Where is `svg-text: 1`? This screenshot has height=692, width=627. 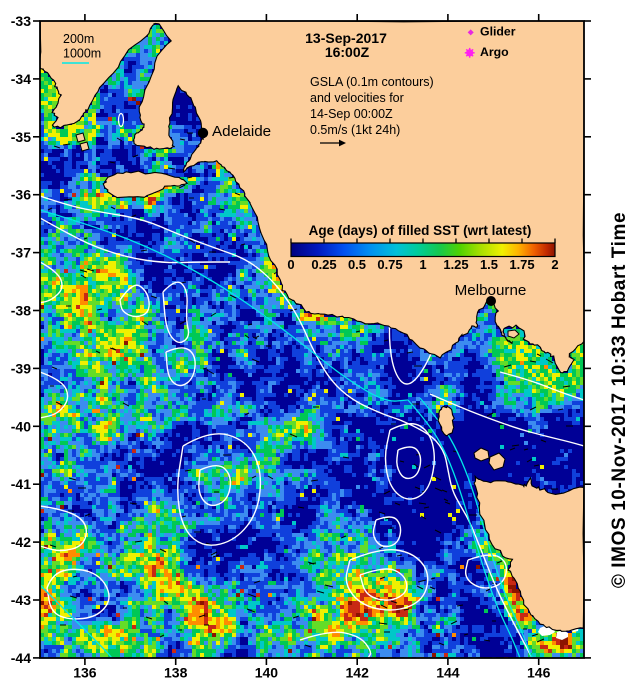
svg-text: 1 is located at coordinates (422, 264).